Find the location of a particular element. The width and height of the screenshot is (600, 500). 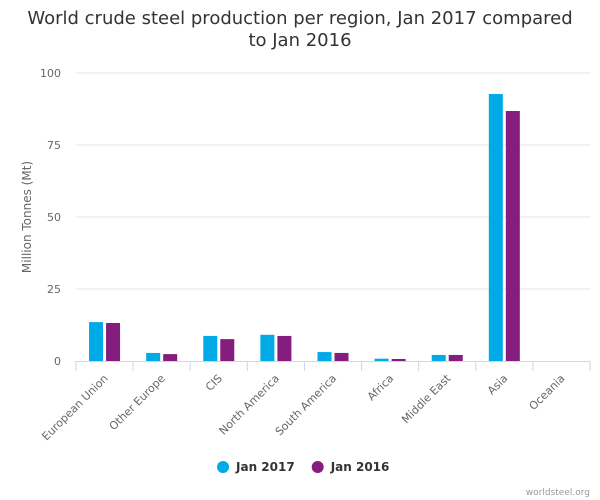

x-tick-label: CIS is located at coordinates (214, 383).